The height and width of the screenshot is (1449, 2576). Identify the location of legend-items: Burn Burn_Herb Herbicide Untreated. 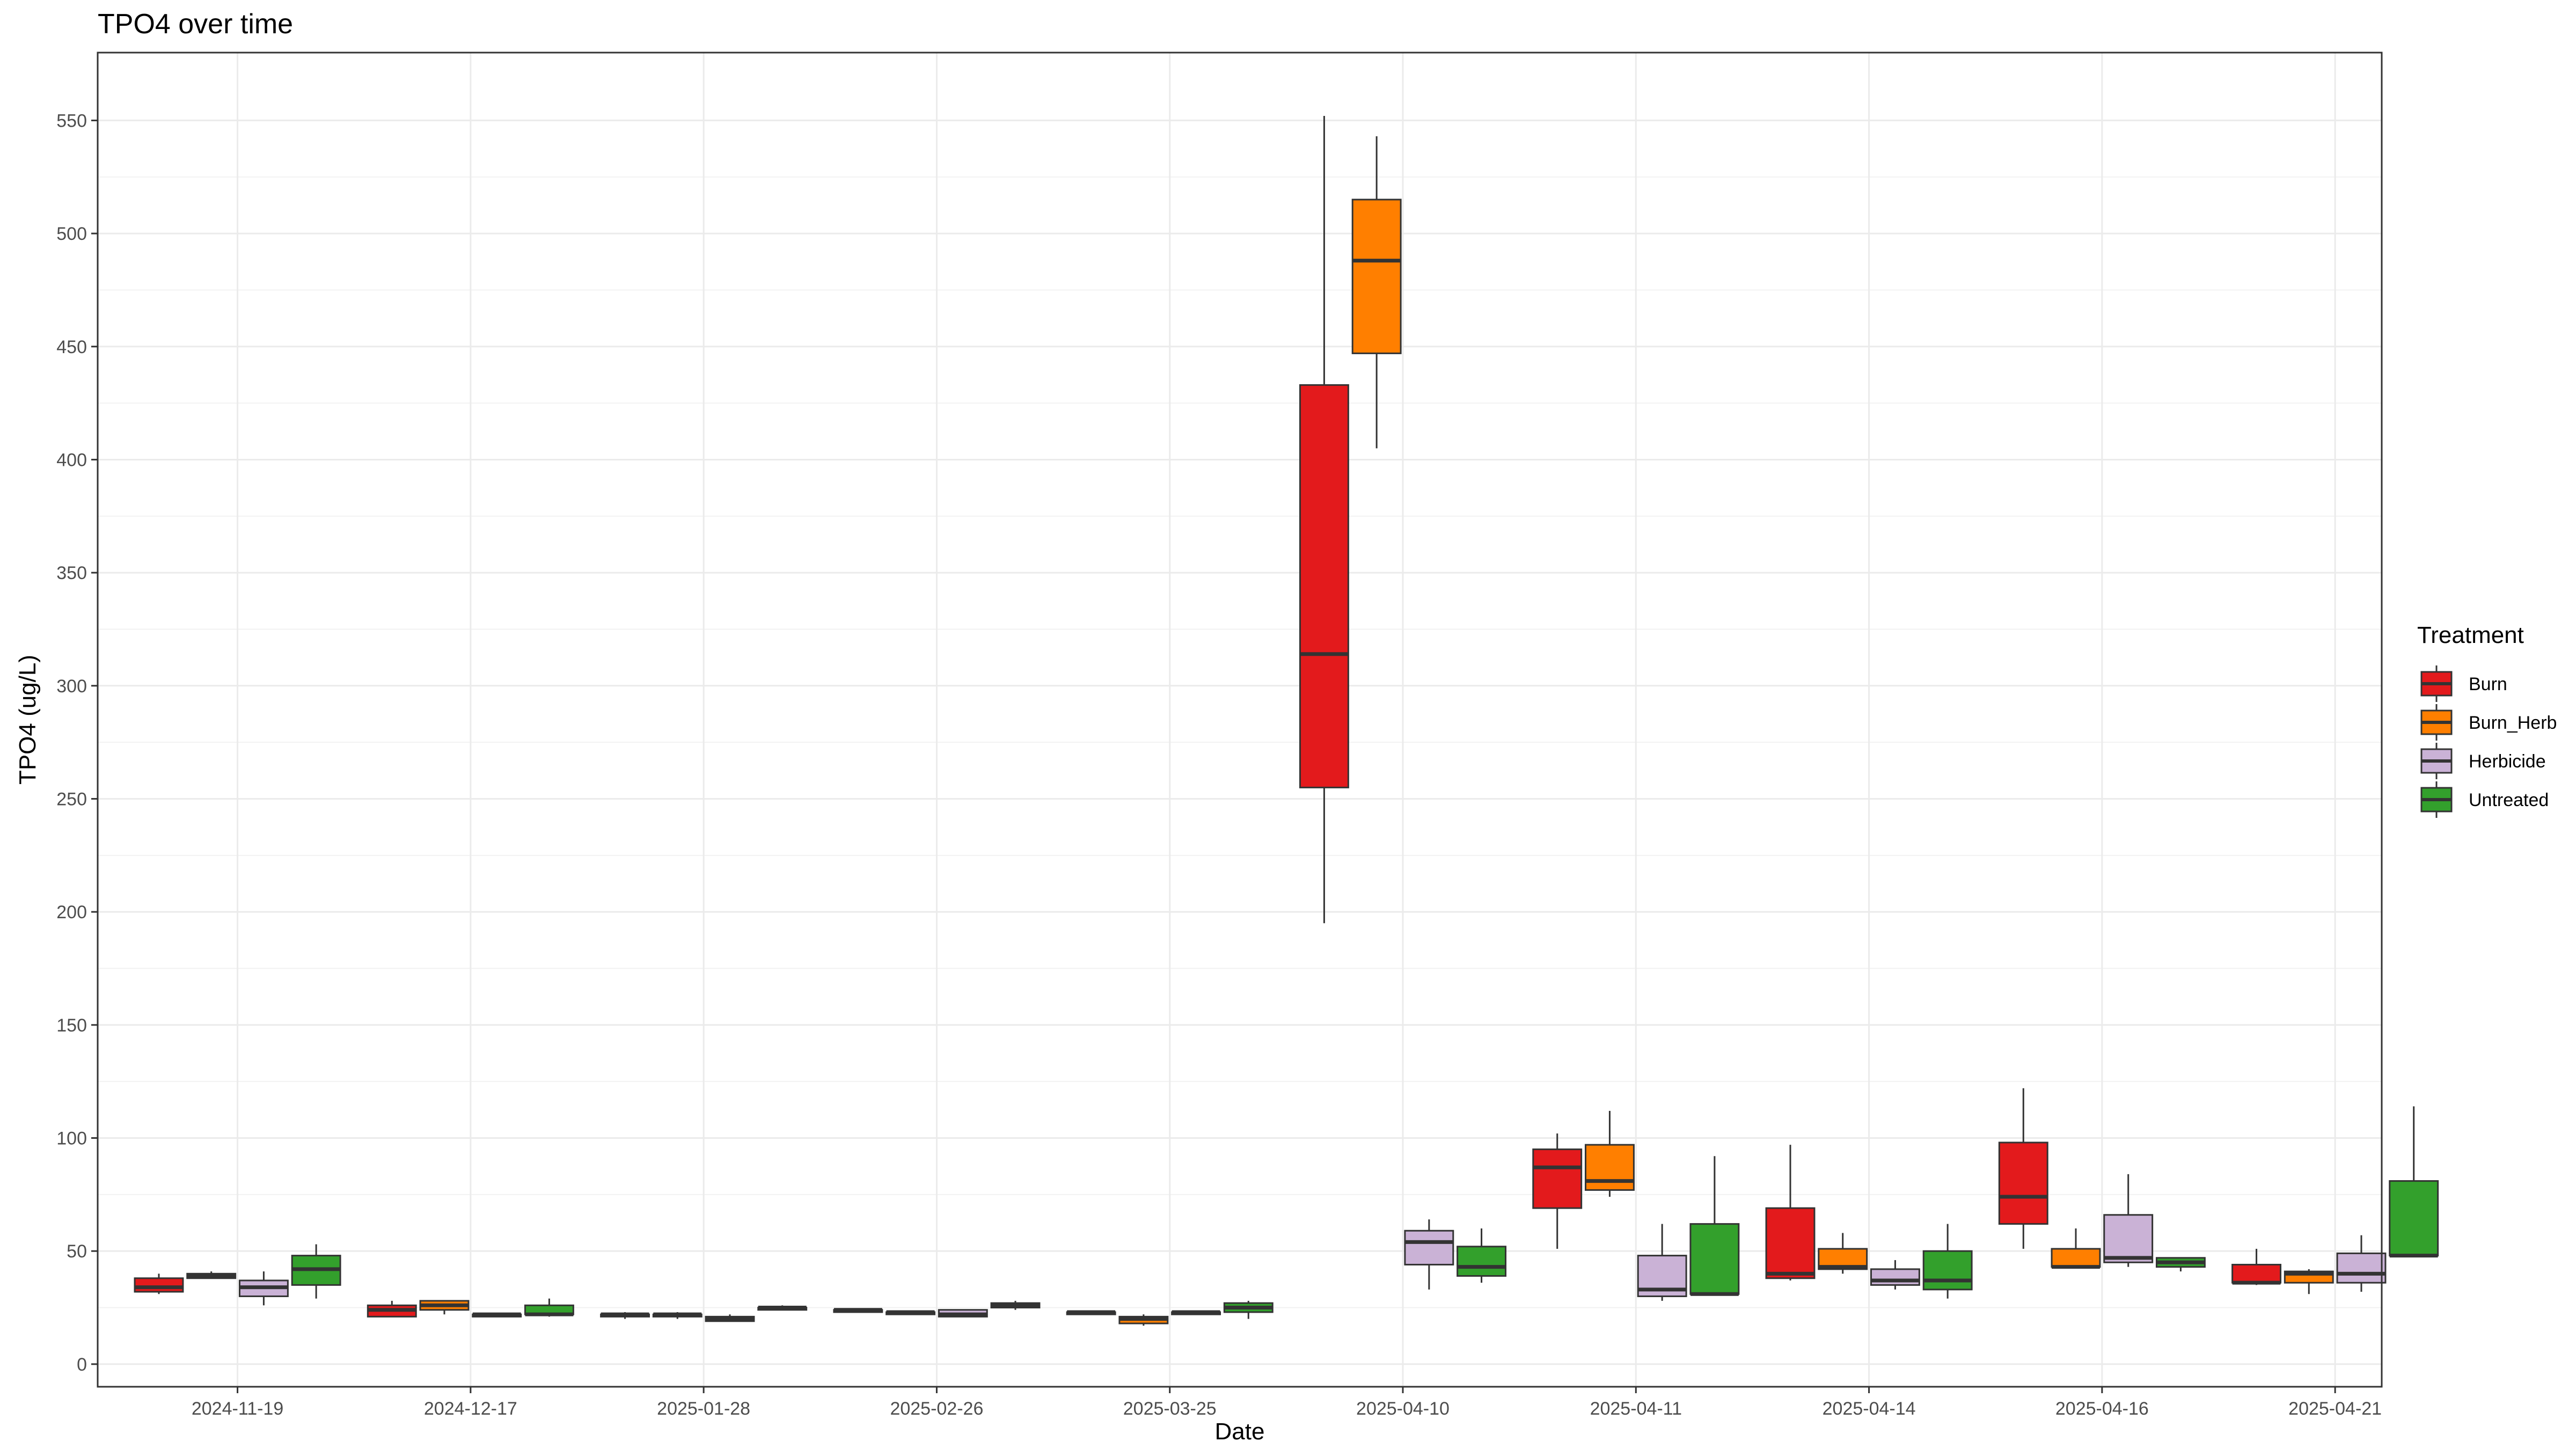
(2487, 741).